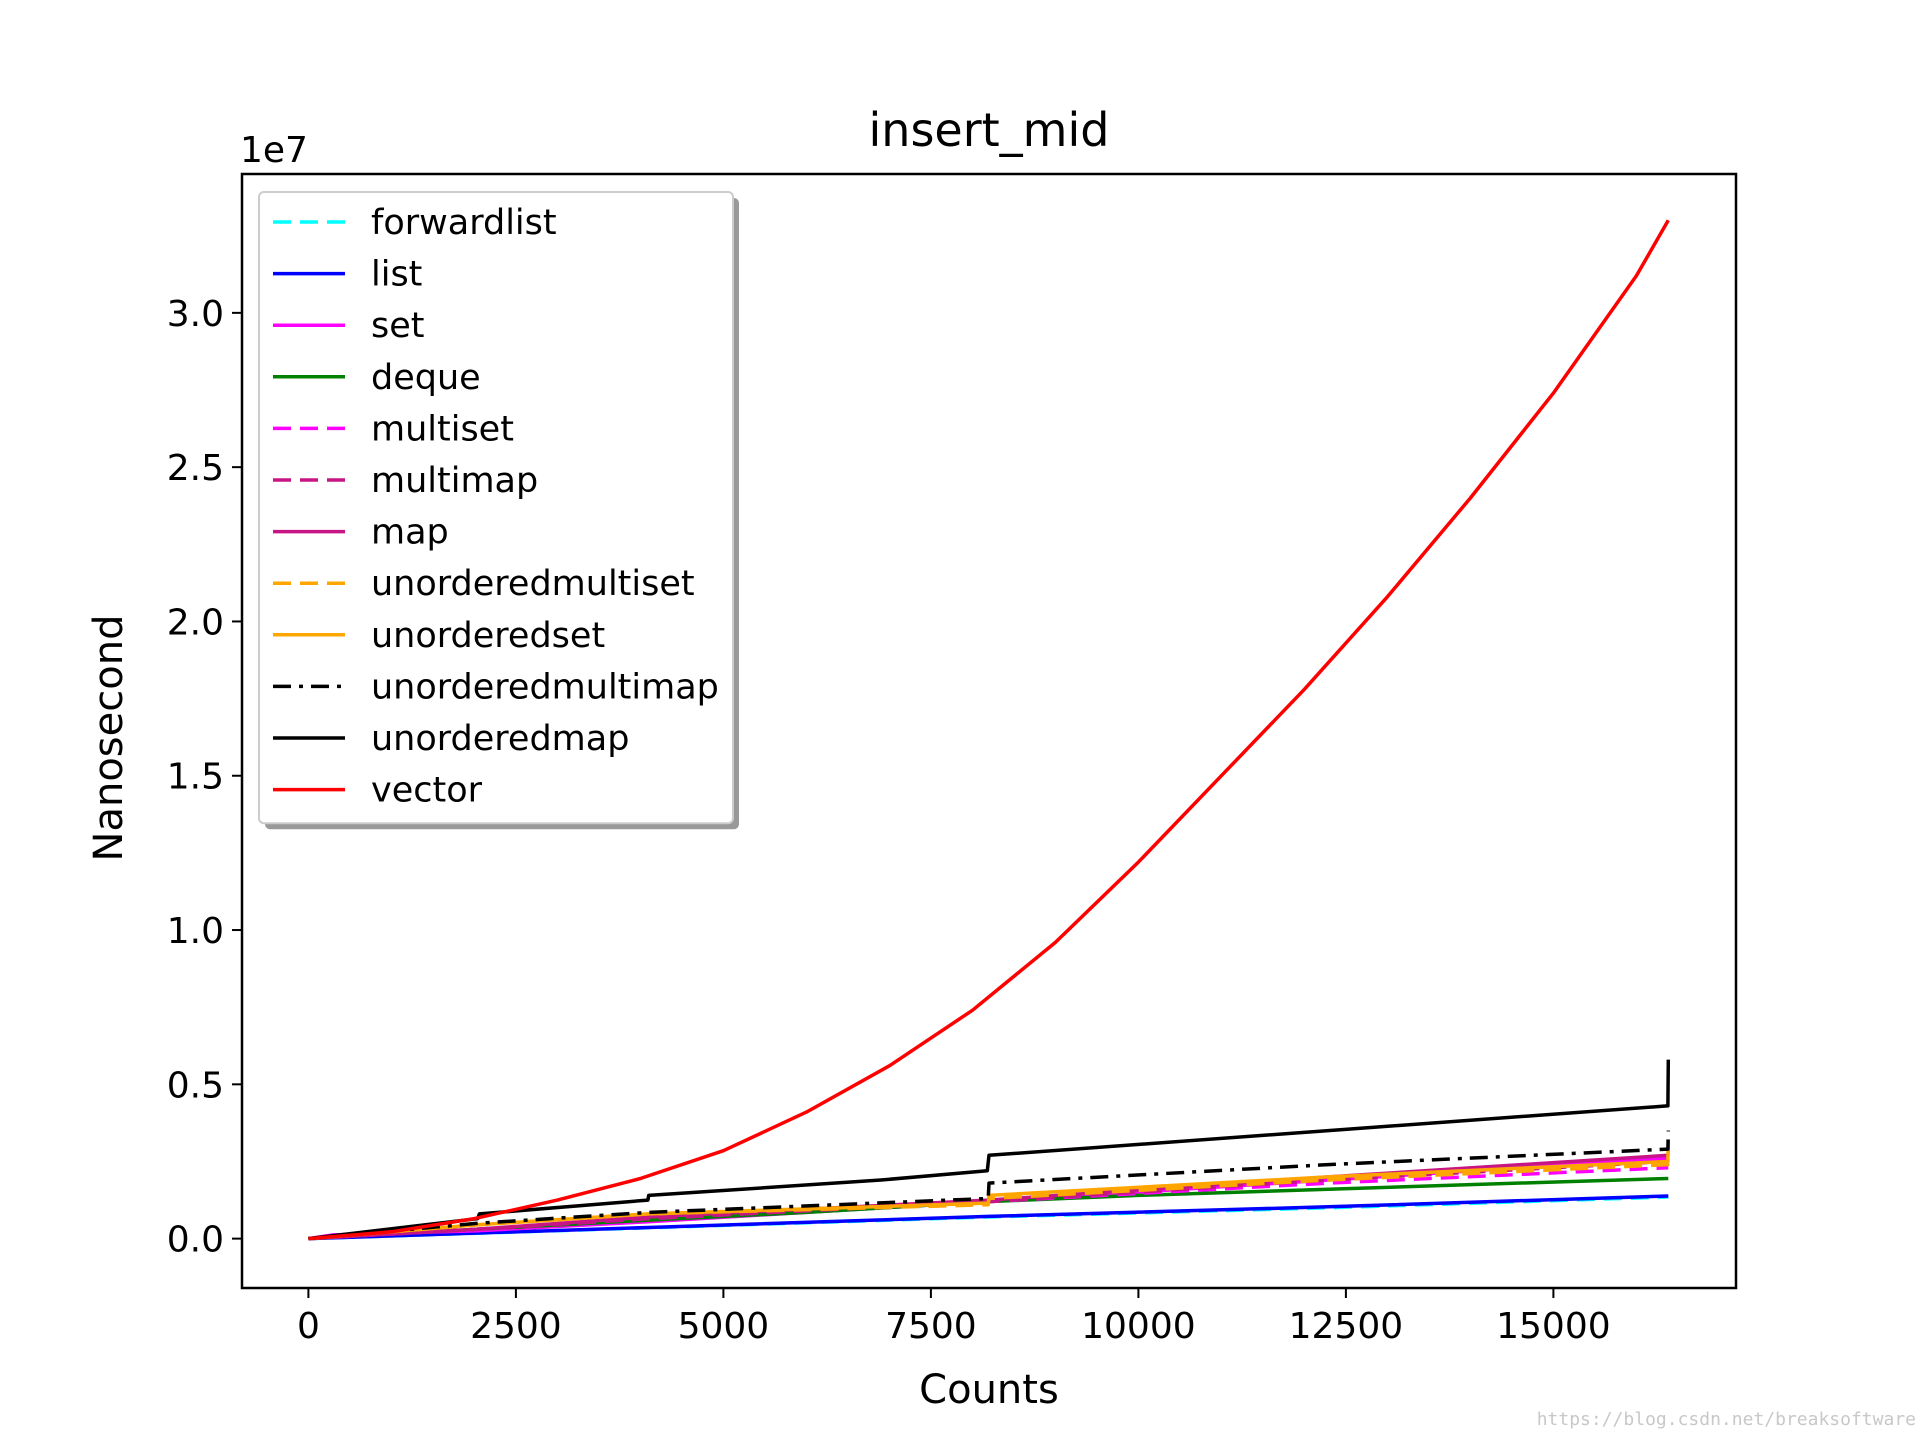 The height and width of the screenshot is (1440, 1920). I want to click on x-axis: 0 2500 5000 7500 10000 12500 15000, so click(954, 1317).